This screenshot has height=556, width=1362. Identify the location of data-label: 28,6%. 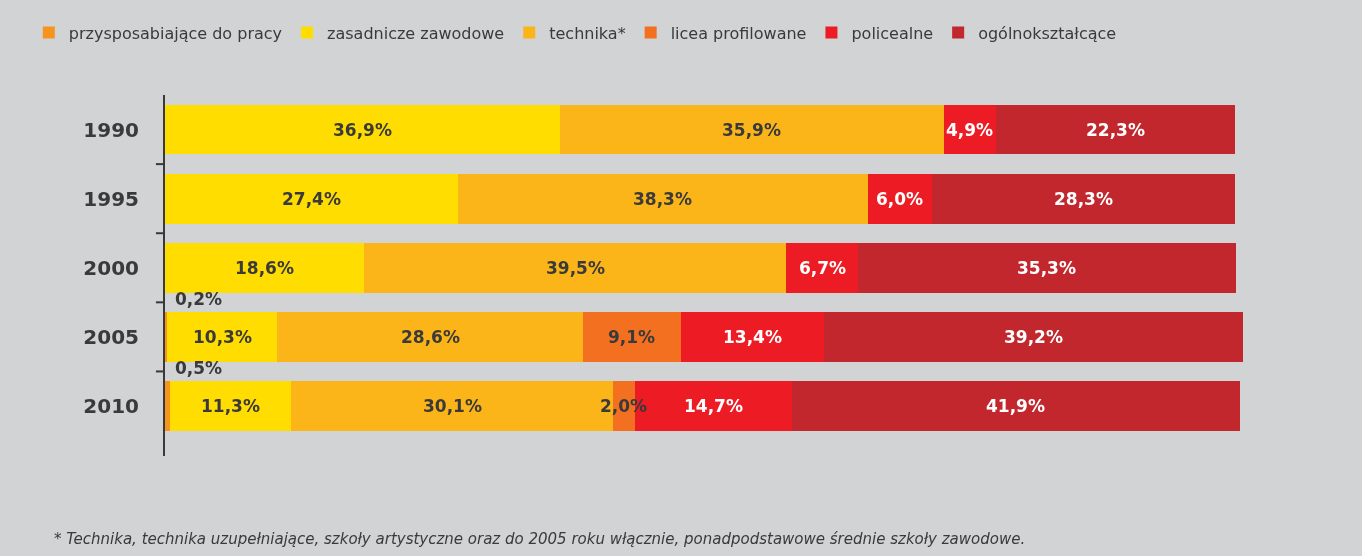
(430, 337).